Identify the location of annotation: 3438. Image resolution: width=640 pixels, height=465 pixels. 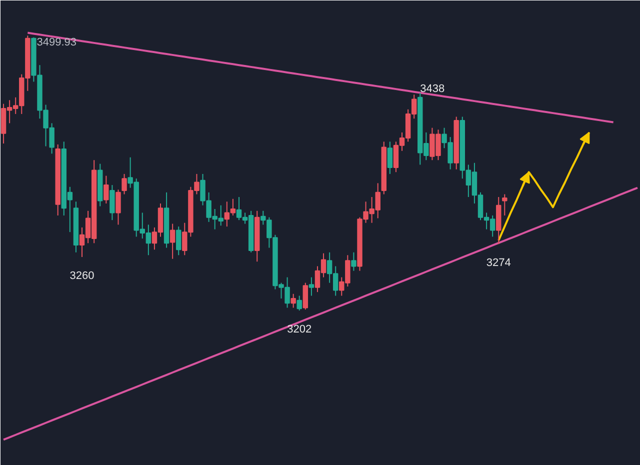
(432, 88).